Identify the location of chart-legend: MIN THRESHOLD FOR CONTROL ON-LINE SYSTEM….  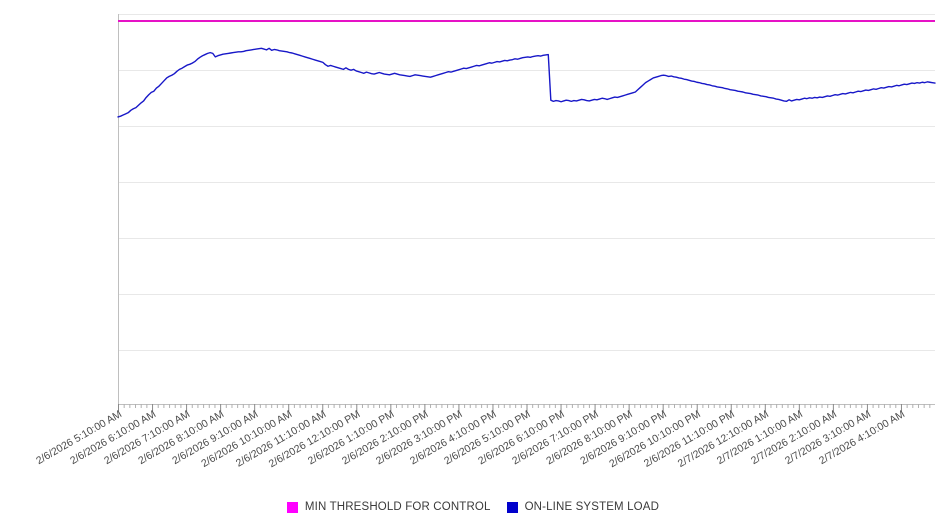
(473, 507).